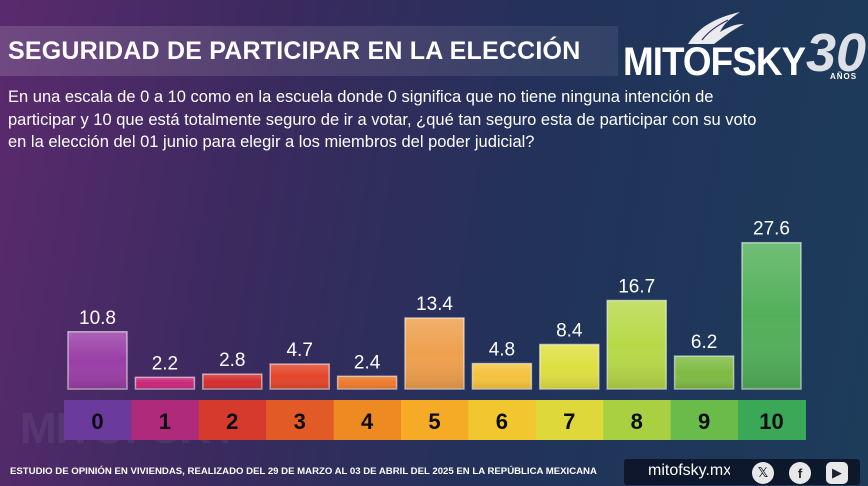  I want to click on x-icon: 𝕏, so click(763, 473).